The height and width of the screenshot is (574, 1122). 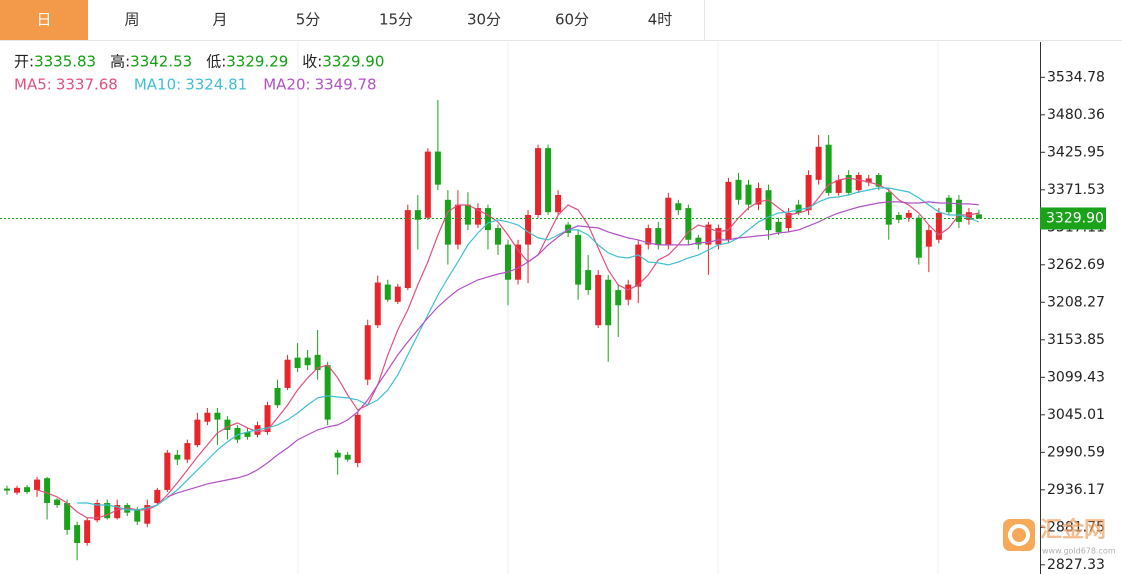 I want to click on tab: 日, so click(x=44, y=20).